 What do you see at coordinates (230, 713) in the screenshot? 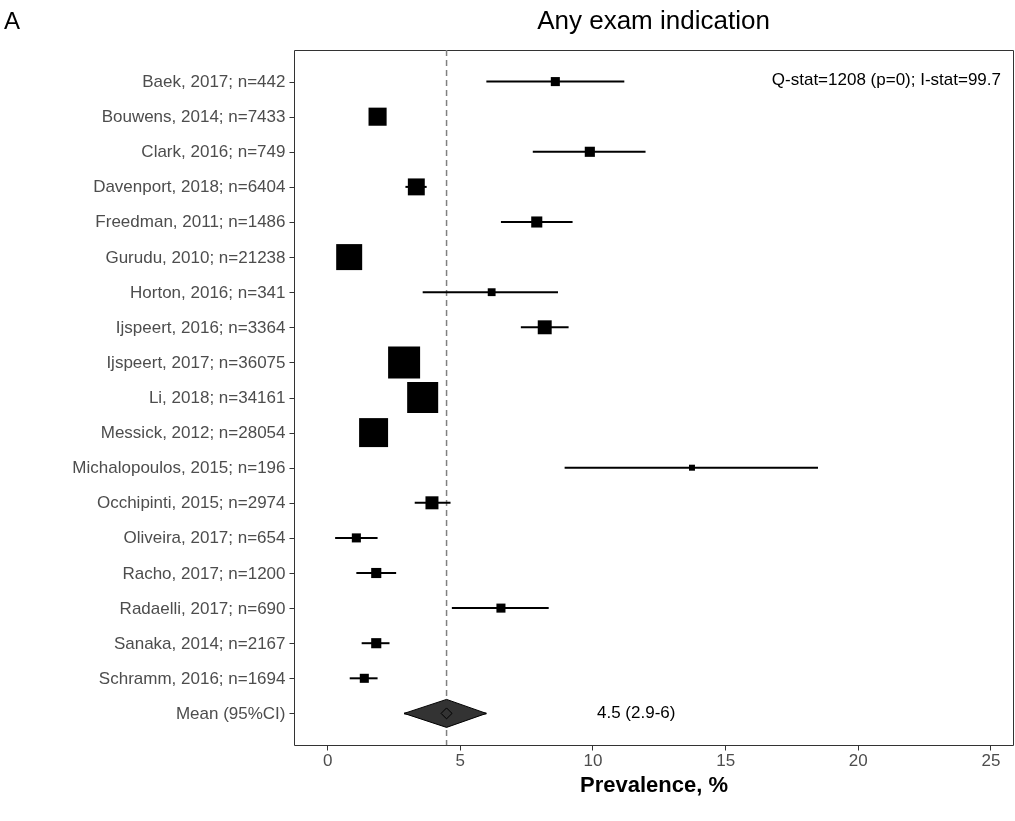
I see `y-tick-label: Mean (95%CI)` at bounding box center [230, 713].